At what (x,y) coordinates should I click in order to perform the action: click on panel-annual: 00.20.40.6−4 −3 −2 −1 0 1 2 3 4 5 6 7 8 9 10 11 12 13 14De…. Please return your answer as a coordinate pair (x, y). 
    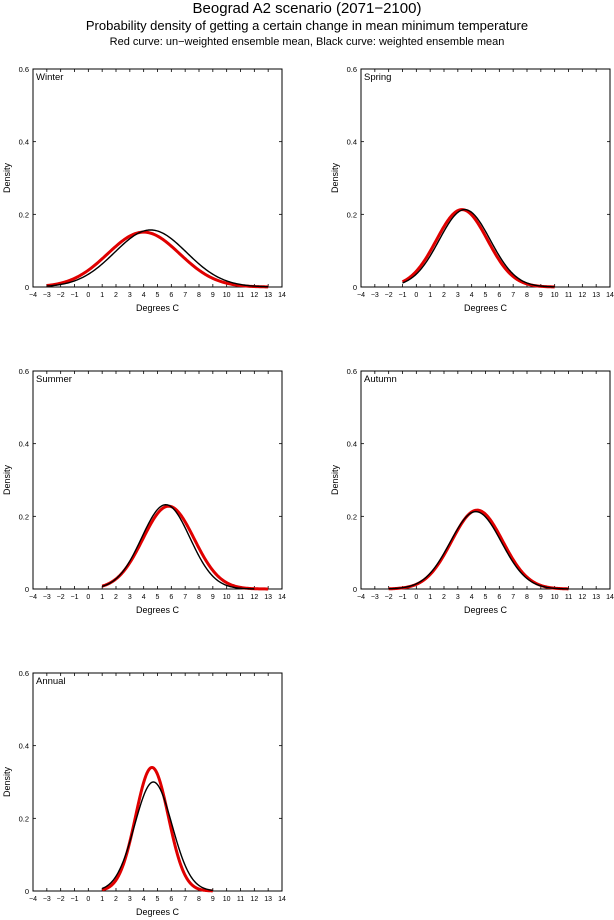
    Looking at the image, I should click on (144, 793).